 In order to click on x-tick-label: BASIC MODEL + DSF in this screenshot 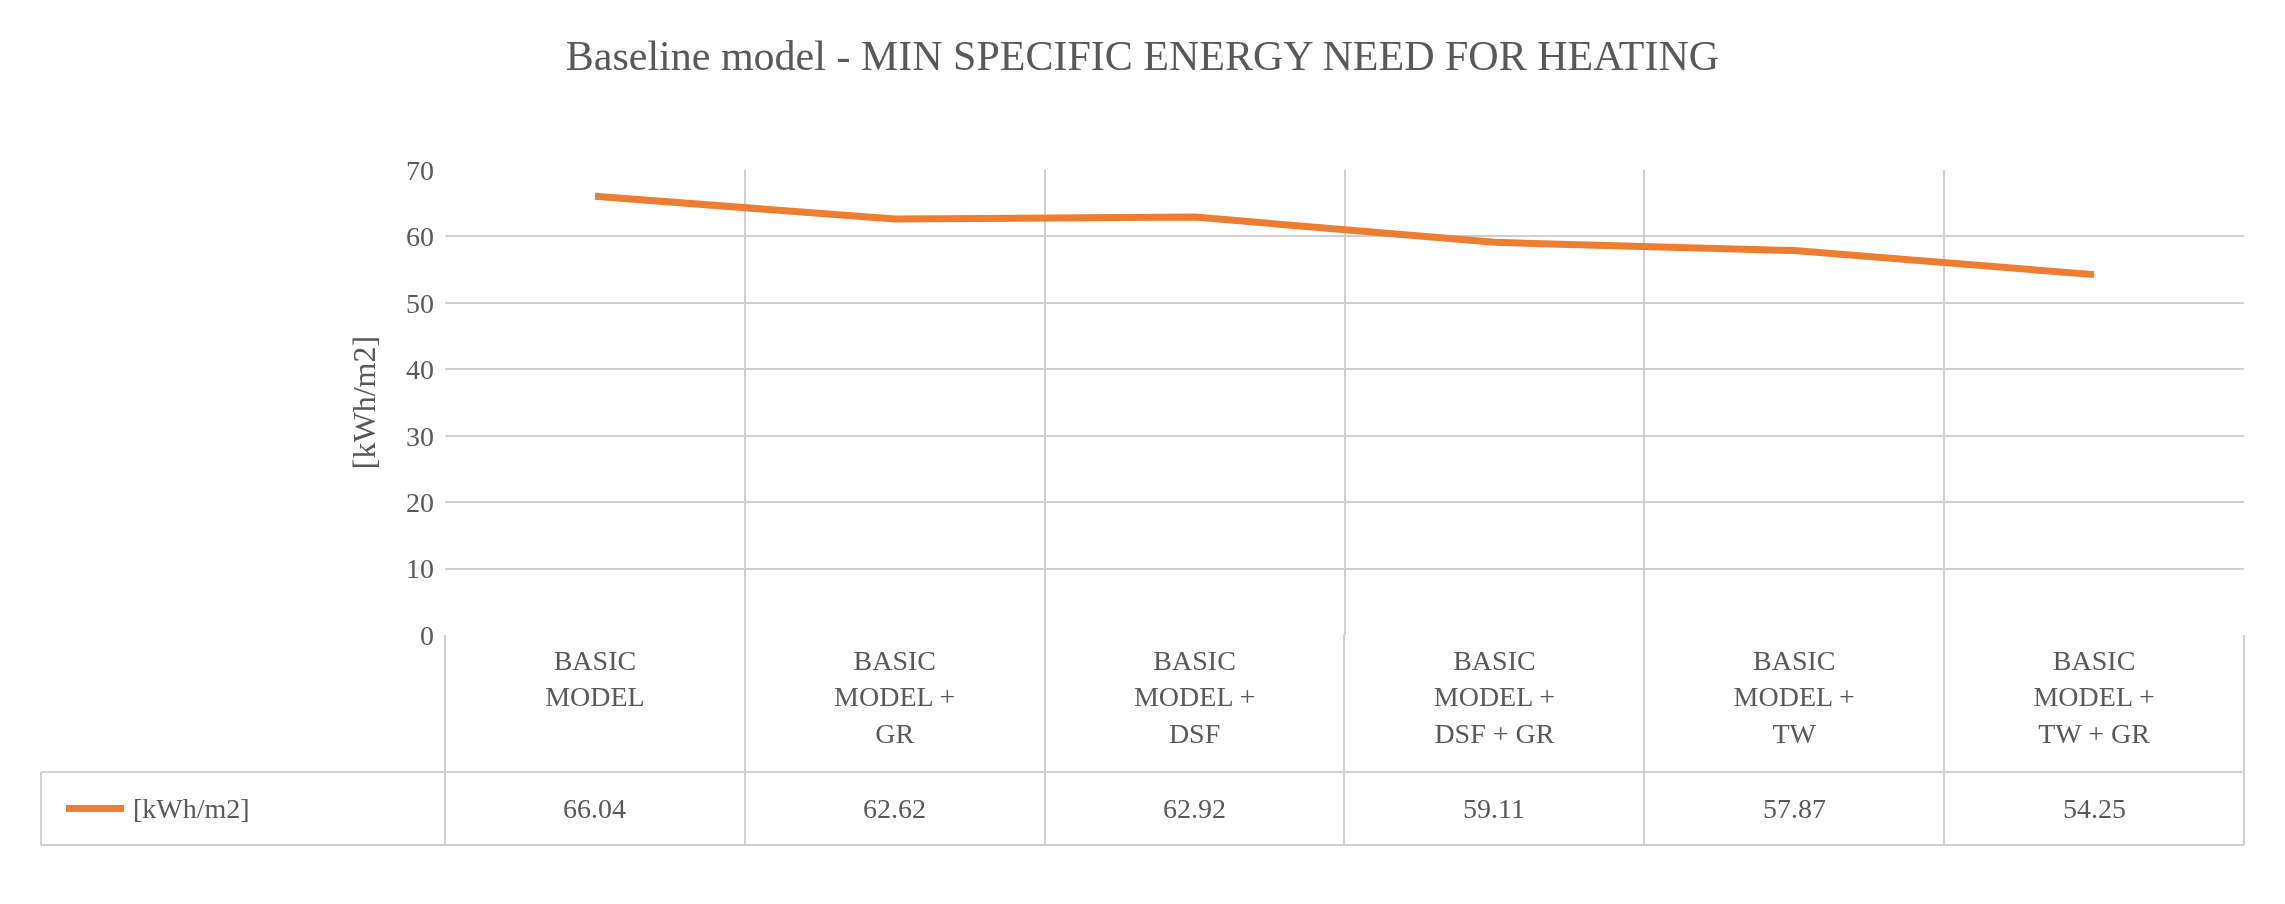, I will do `click(1194, 697)`.